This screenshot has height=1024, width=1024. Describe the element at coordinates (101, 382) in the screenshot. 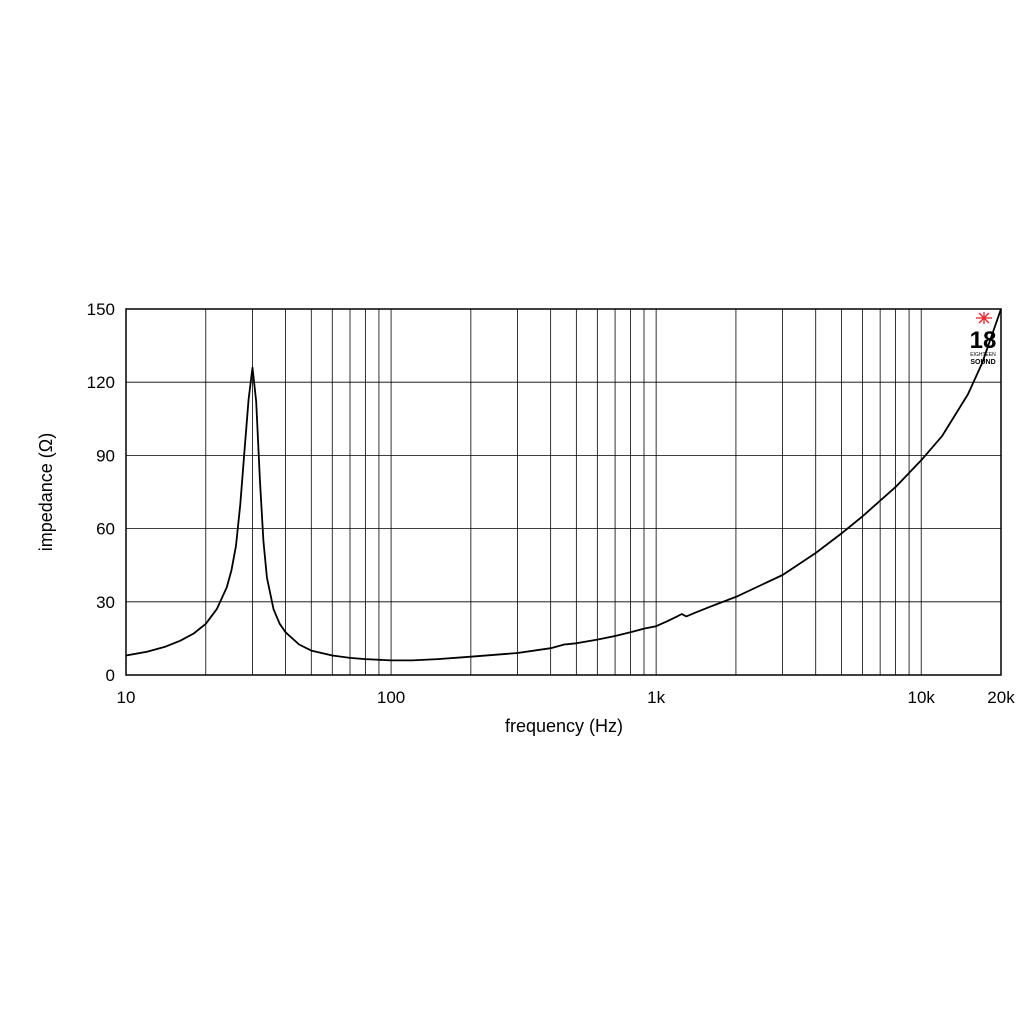

I see `y-tick-label: 120` at that location.